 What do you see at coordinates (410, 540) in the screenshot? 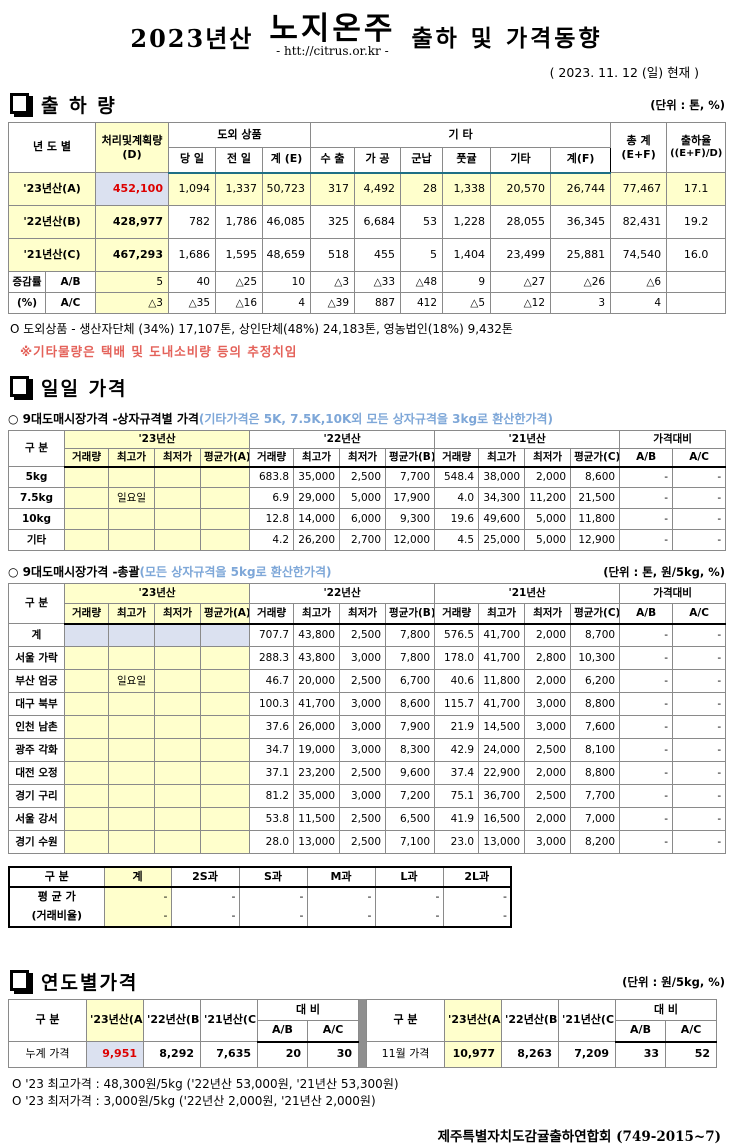
I see `data-cell: 12,000` at bounding box center [410, 540].